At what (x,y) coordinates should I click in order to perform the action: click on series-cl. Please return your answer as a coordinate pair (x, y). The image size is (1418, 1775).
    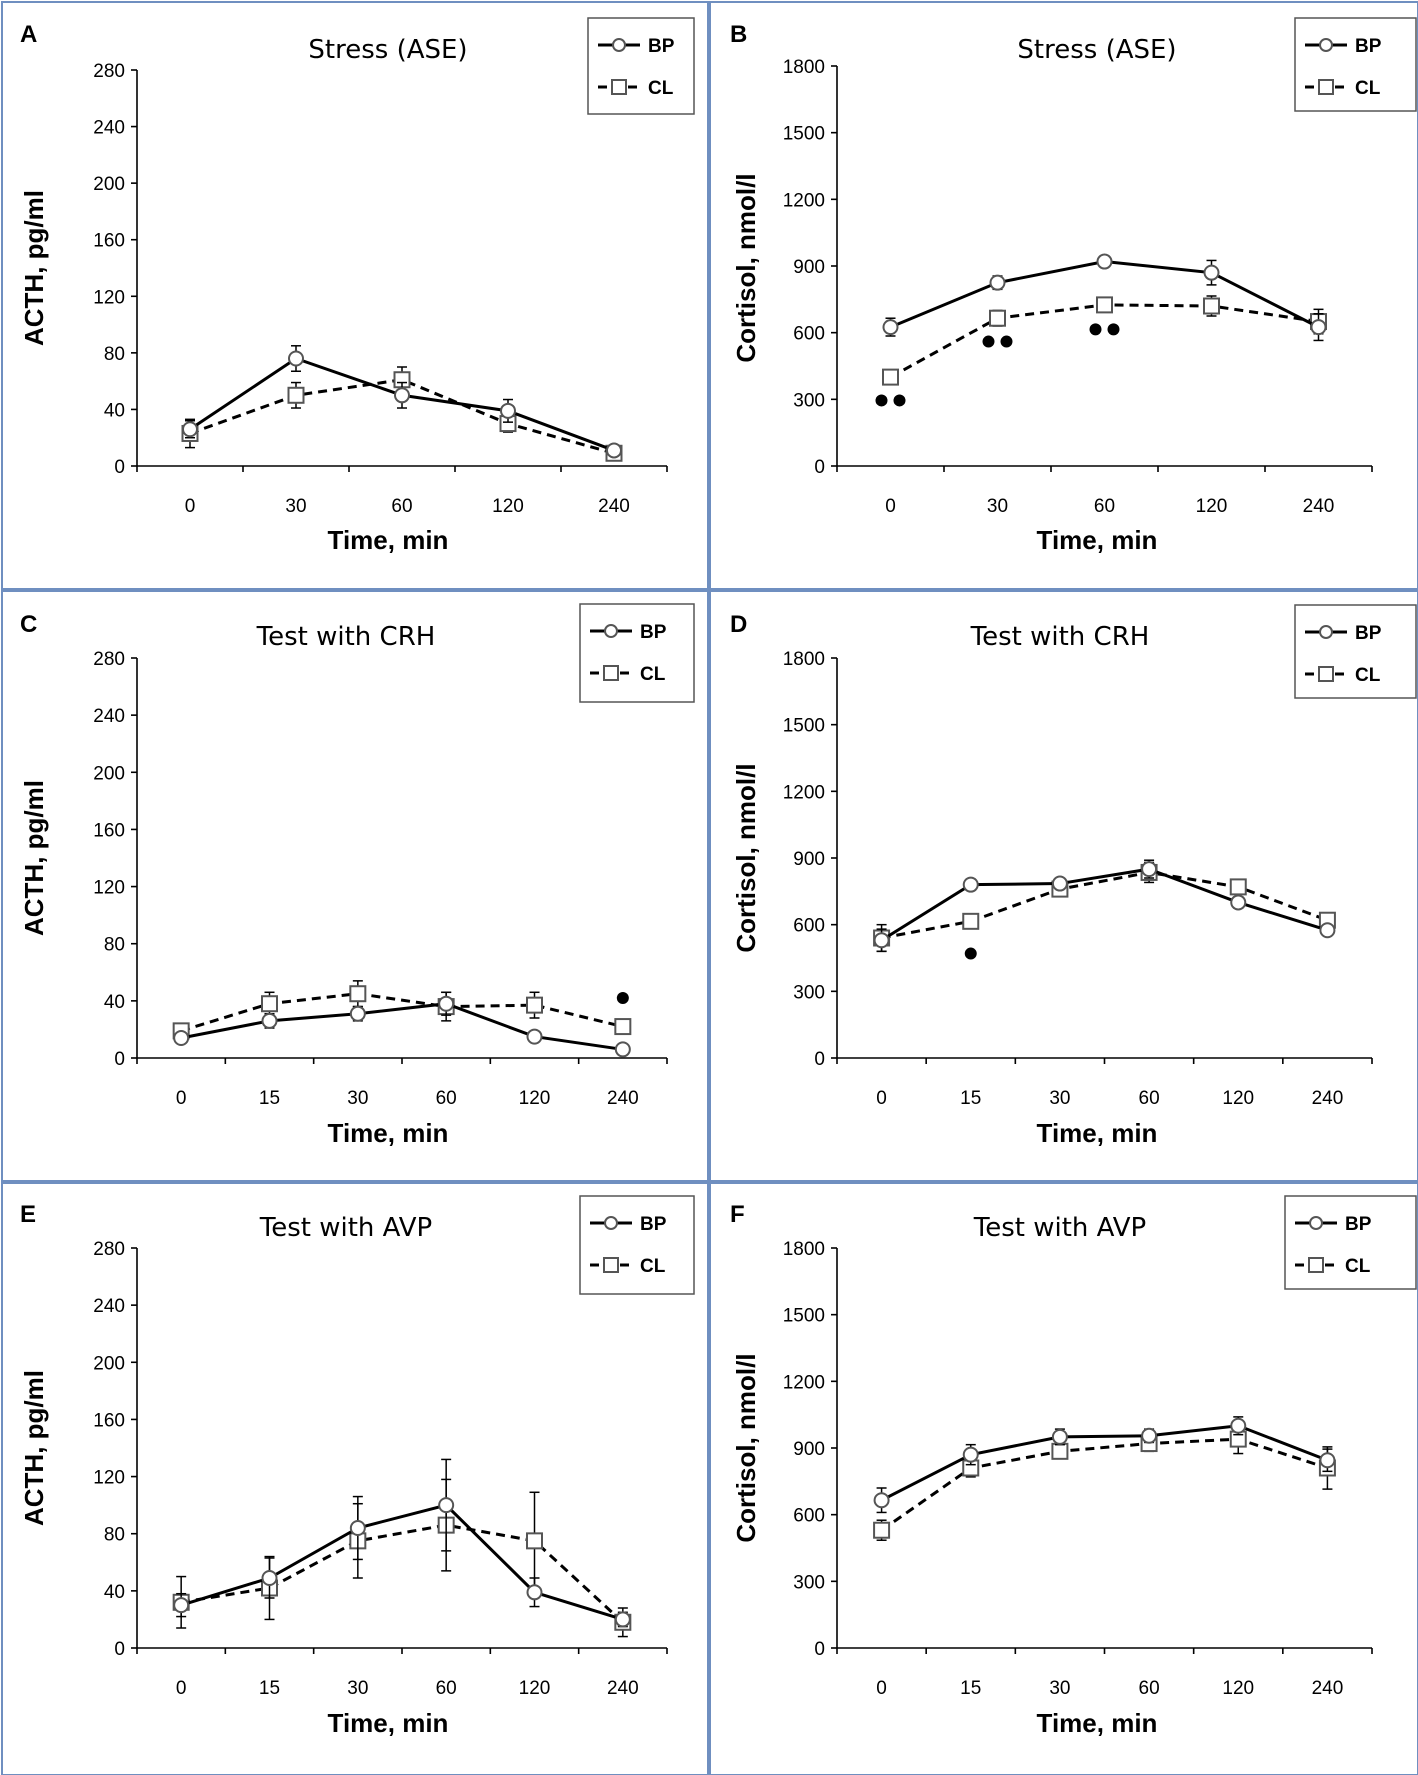
    Looking at the image, I should click on (402, 414).